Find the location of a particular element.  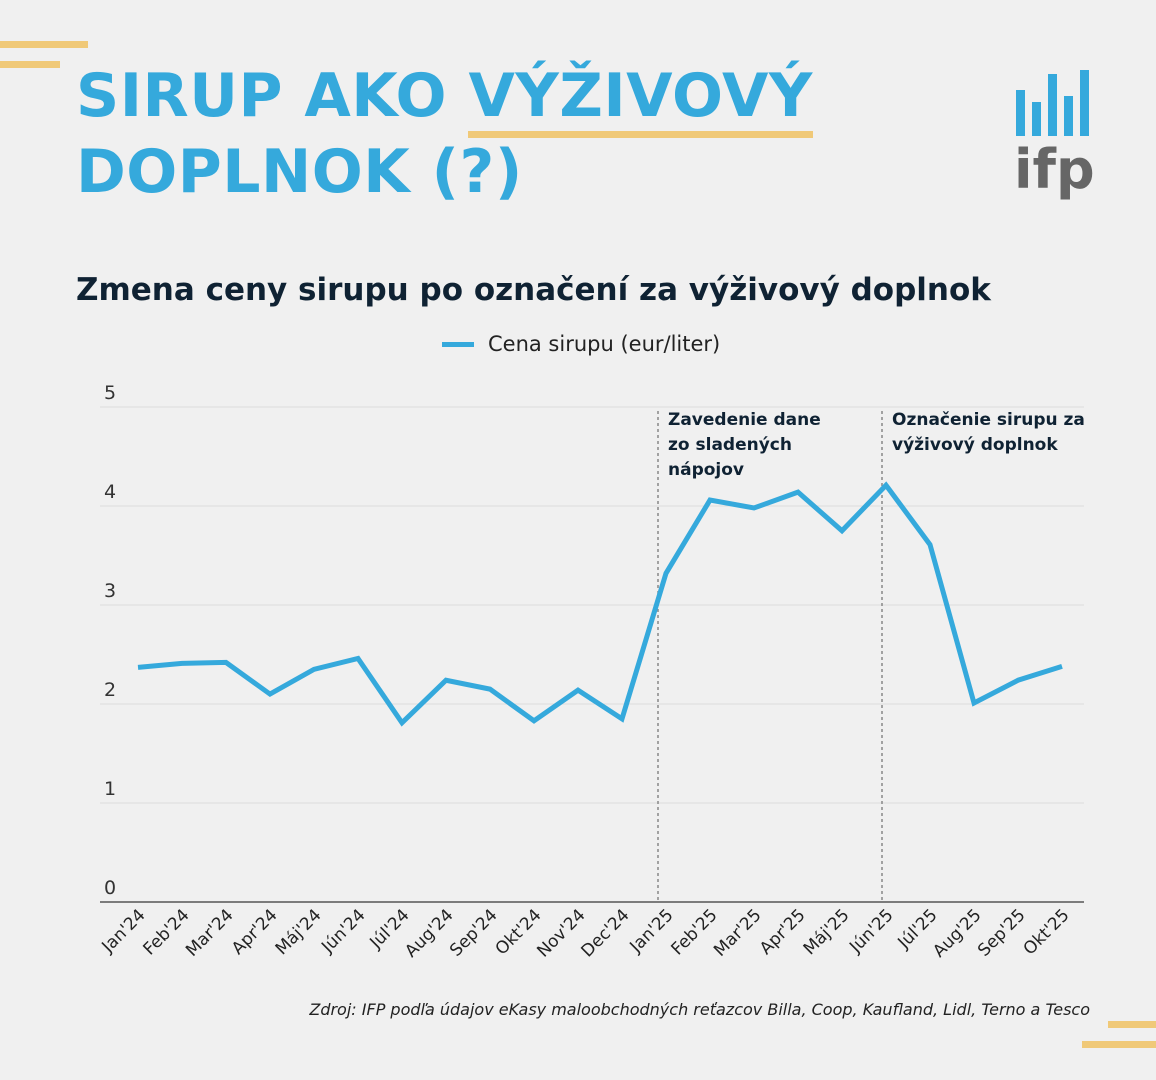

y-tick-label: 1 is located at coordinates (110, 789).